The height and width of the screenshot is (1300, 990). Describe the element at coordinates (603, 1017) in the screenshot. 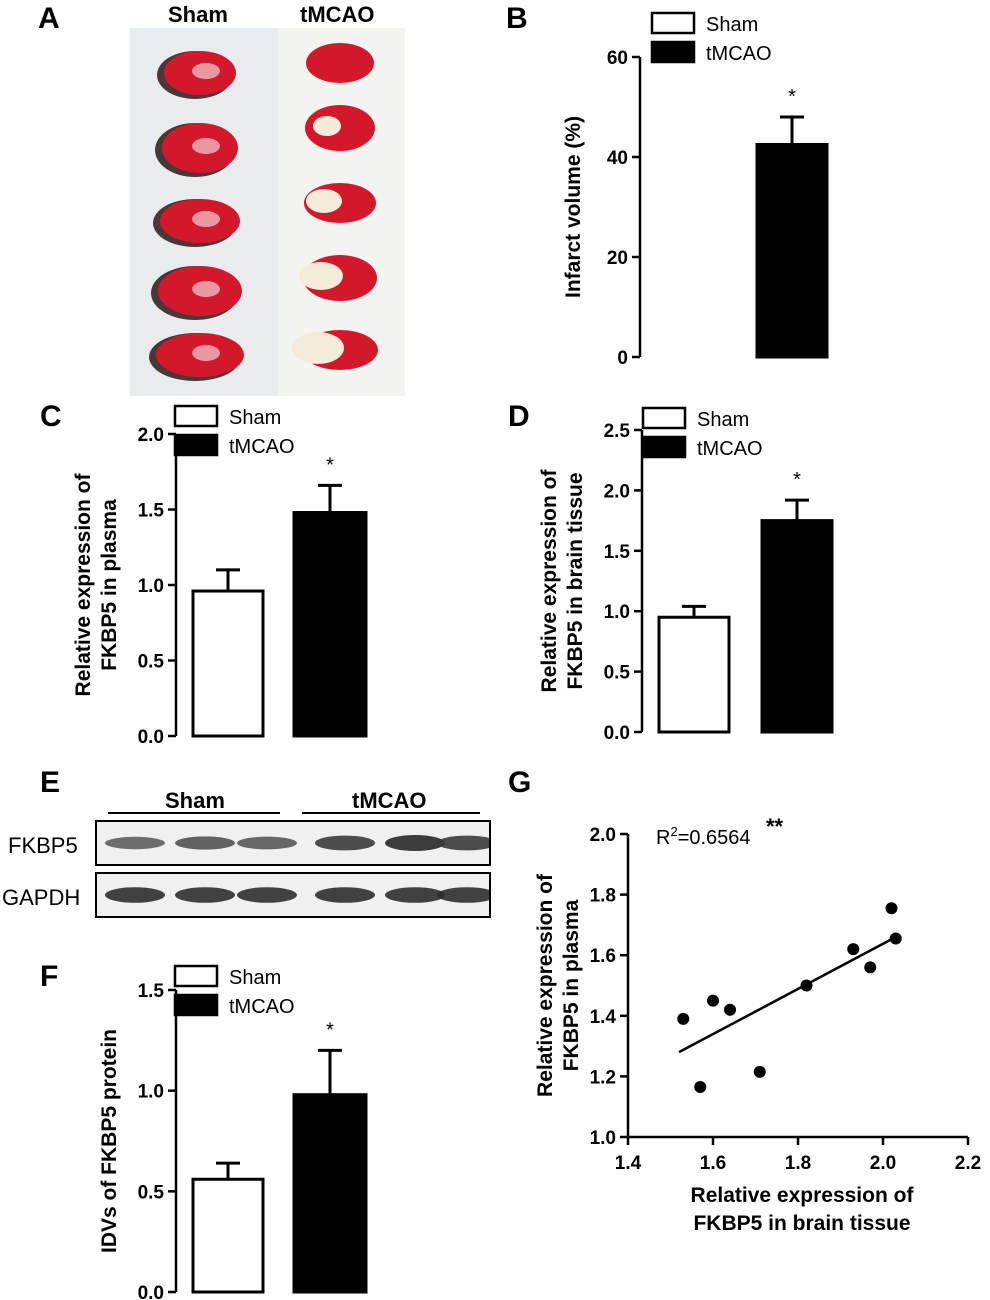

I see `y-tick-label: 1.4` at that location.